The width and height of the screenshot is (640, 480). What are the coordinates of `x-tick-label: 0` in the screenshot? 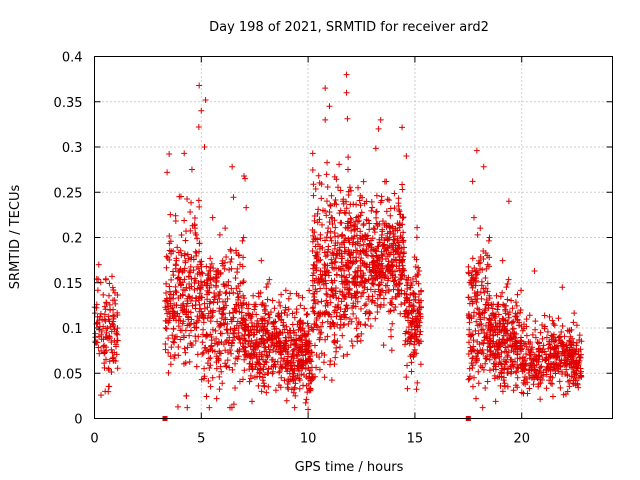 It's located at (94, 439).